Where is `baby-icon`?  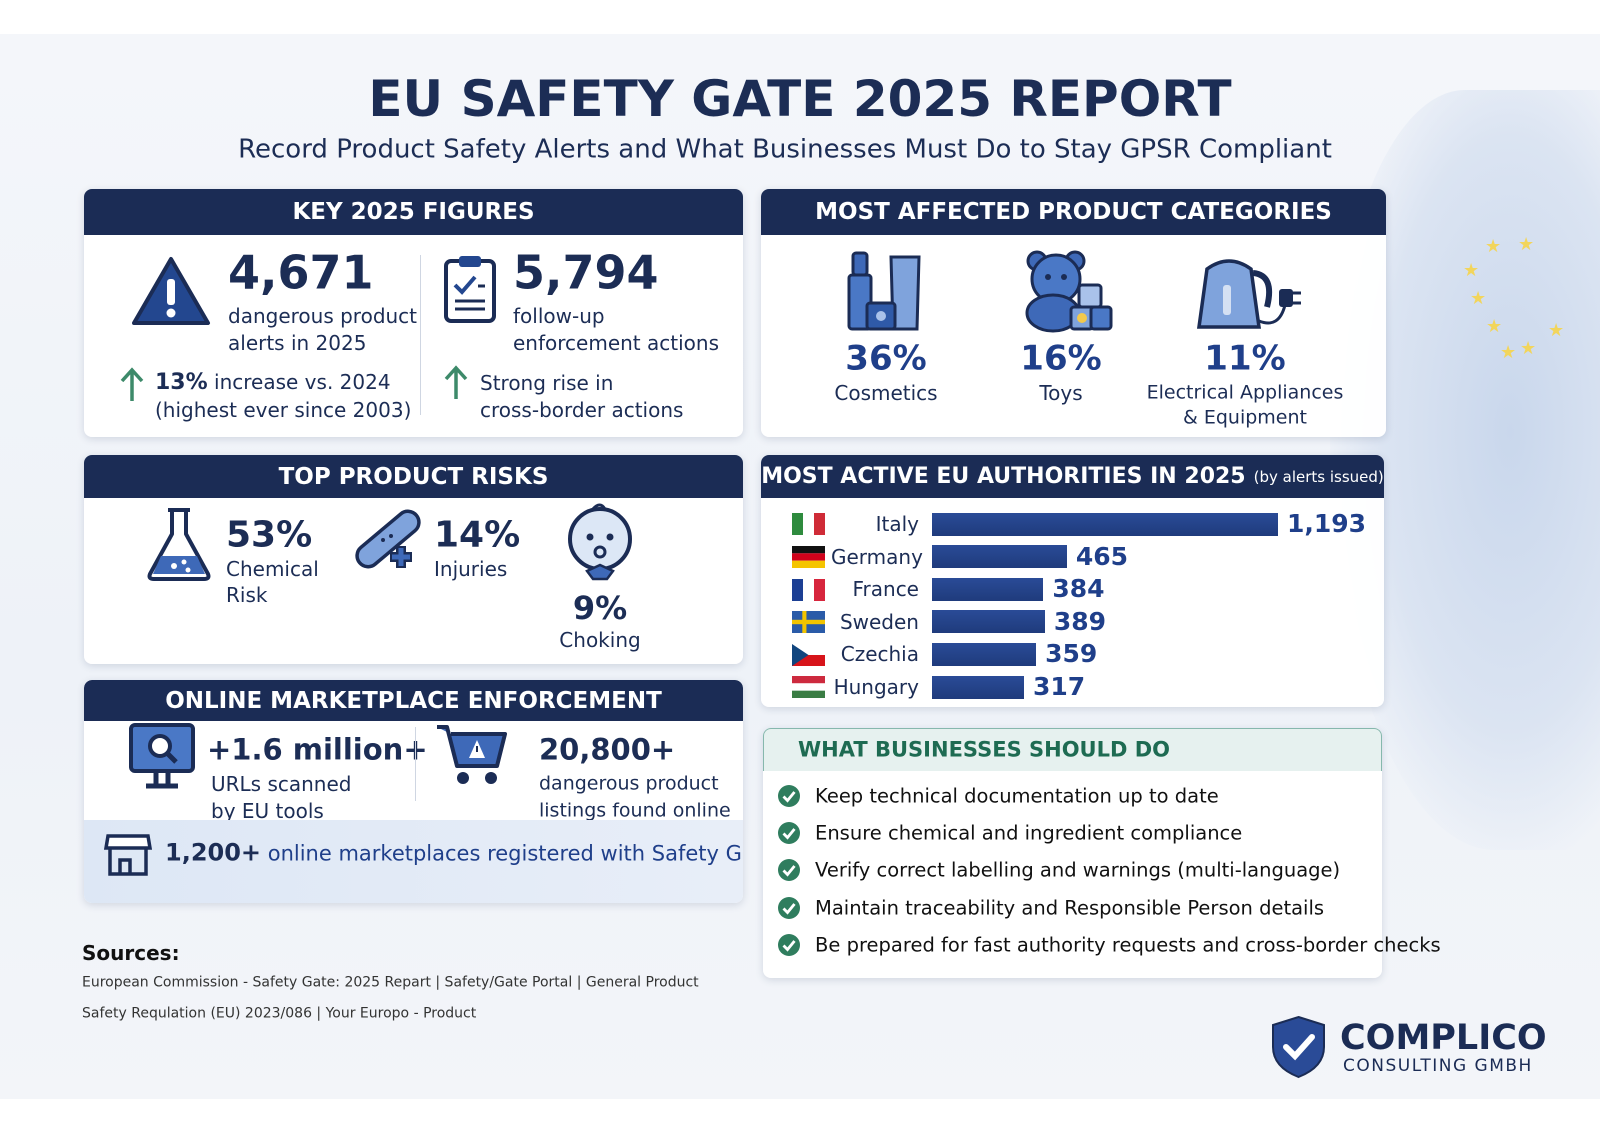 baby-icon is located at coordinates (600, 542).